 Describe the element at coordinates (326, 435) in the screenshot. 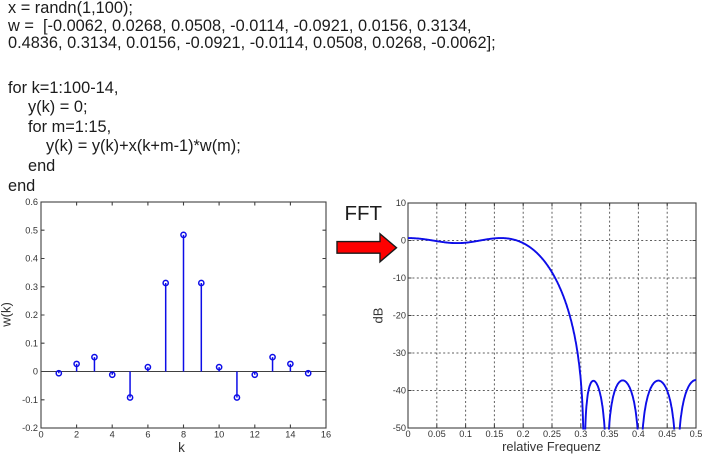

I see `svg-text: 16` at that location.